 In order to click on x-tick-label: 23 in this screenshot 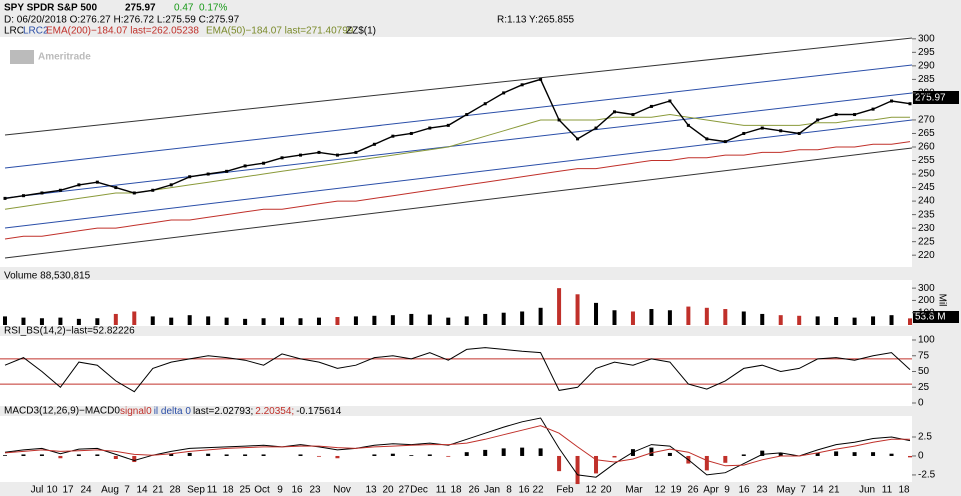, I will do `click(315, 490)`.